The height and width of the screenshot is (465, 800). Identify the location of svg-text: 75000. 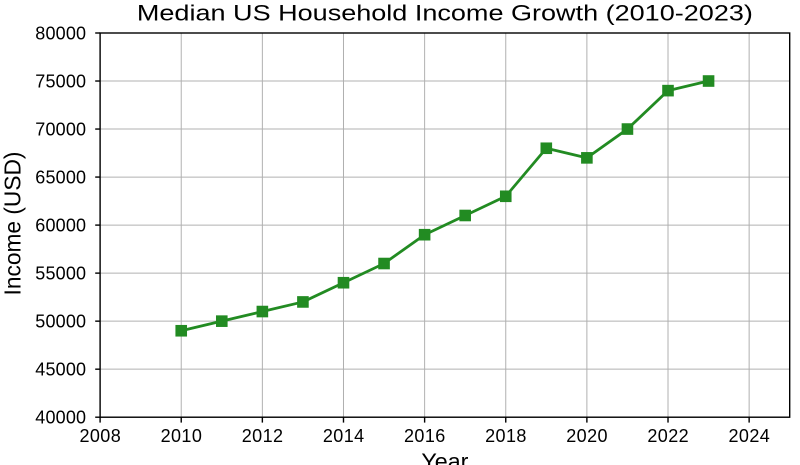
(60, 82).